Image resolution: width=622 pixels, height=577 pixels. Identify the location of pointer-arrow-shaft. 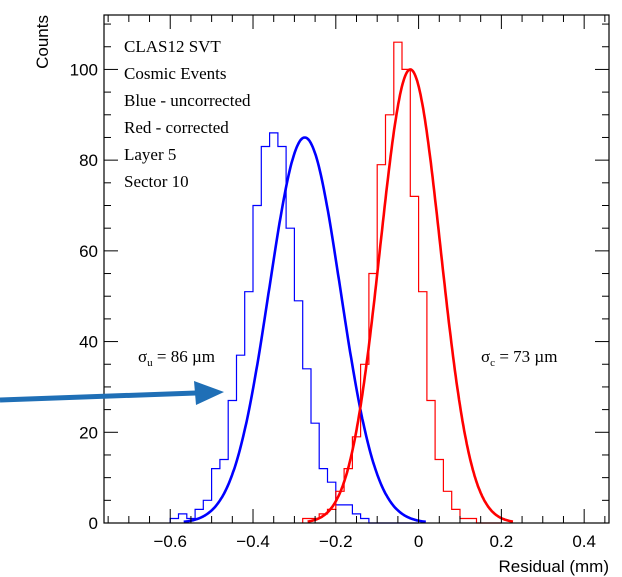
(98, 396).